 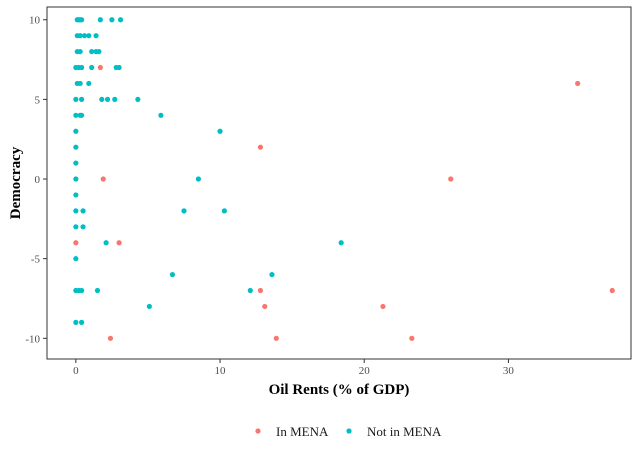 I want to click on y-tick-label: 5, so click(x=38, y=100).